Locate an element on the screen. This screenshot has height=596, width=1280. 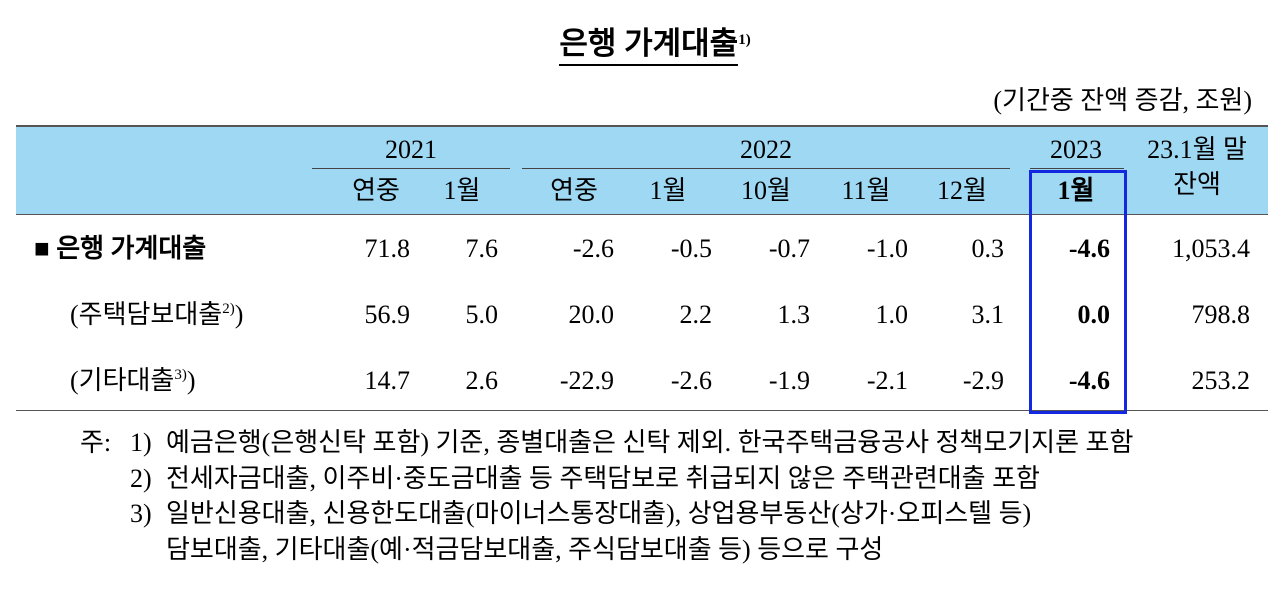
row-label-text: (주택담보대출 is located at coordinates (146, 314).